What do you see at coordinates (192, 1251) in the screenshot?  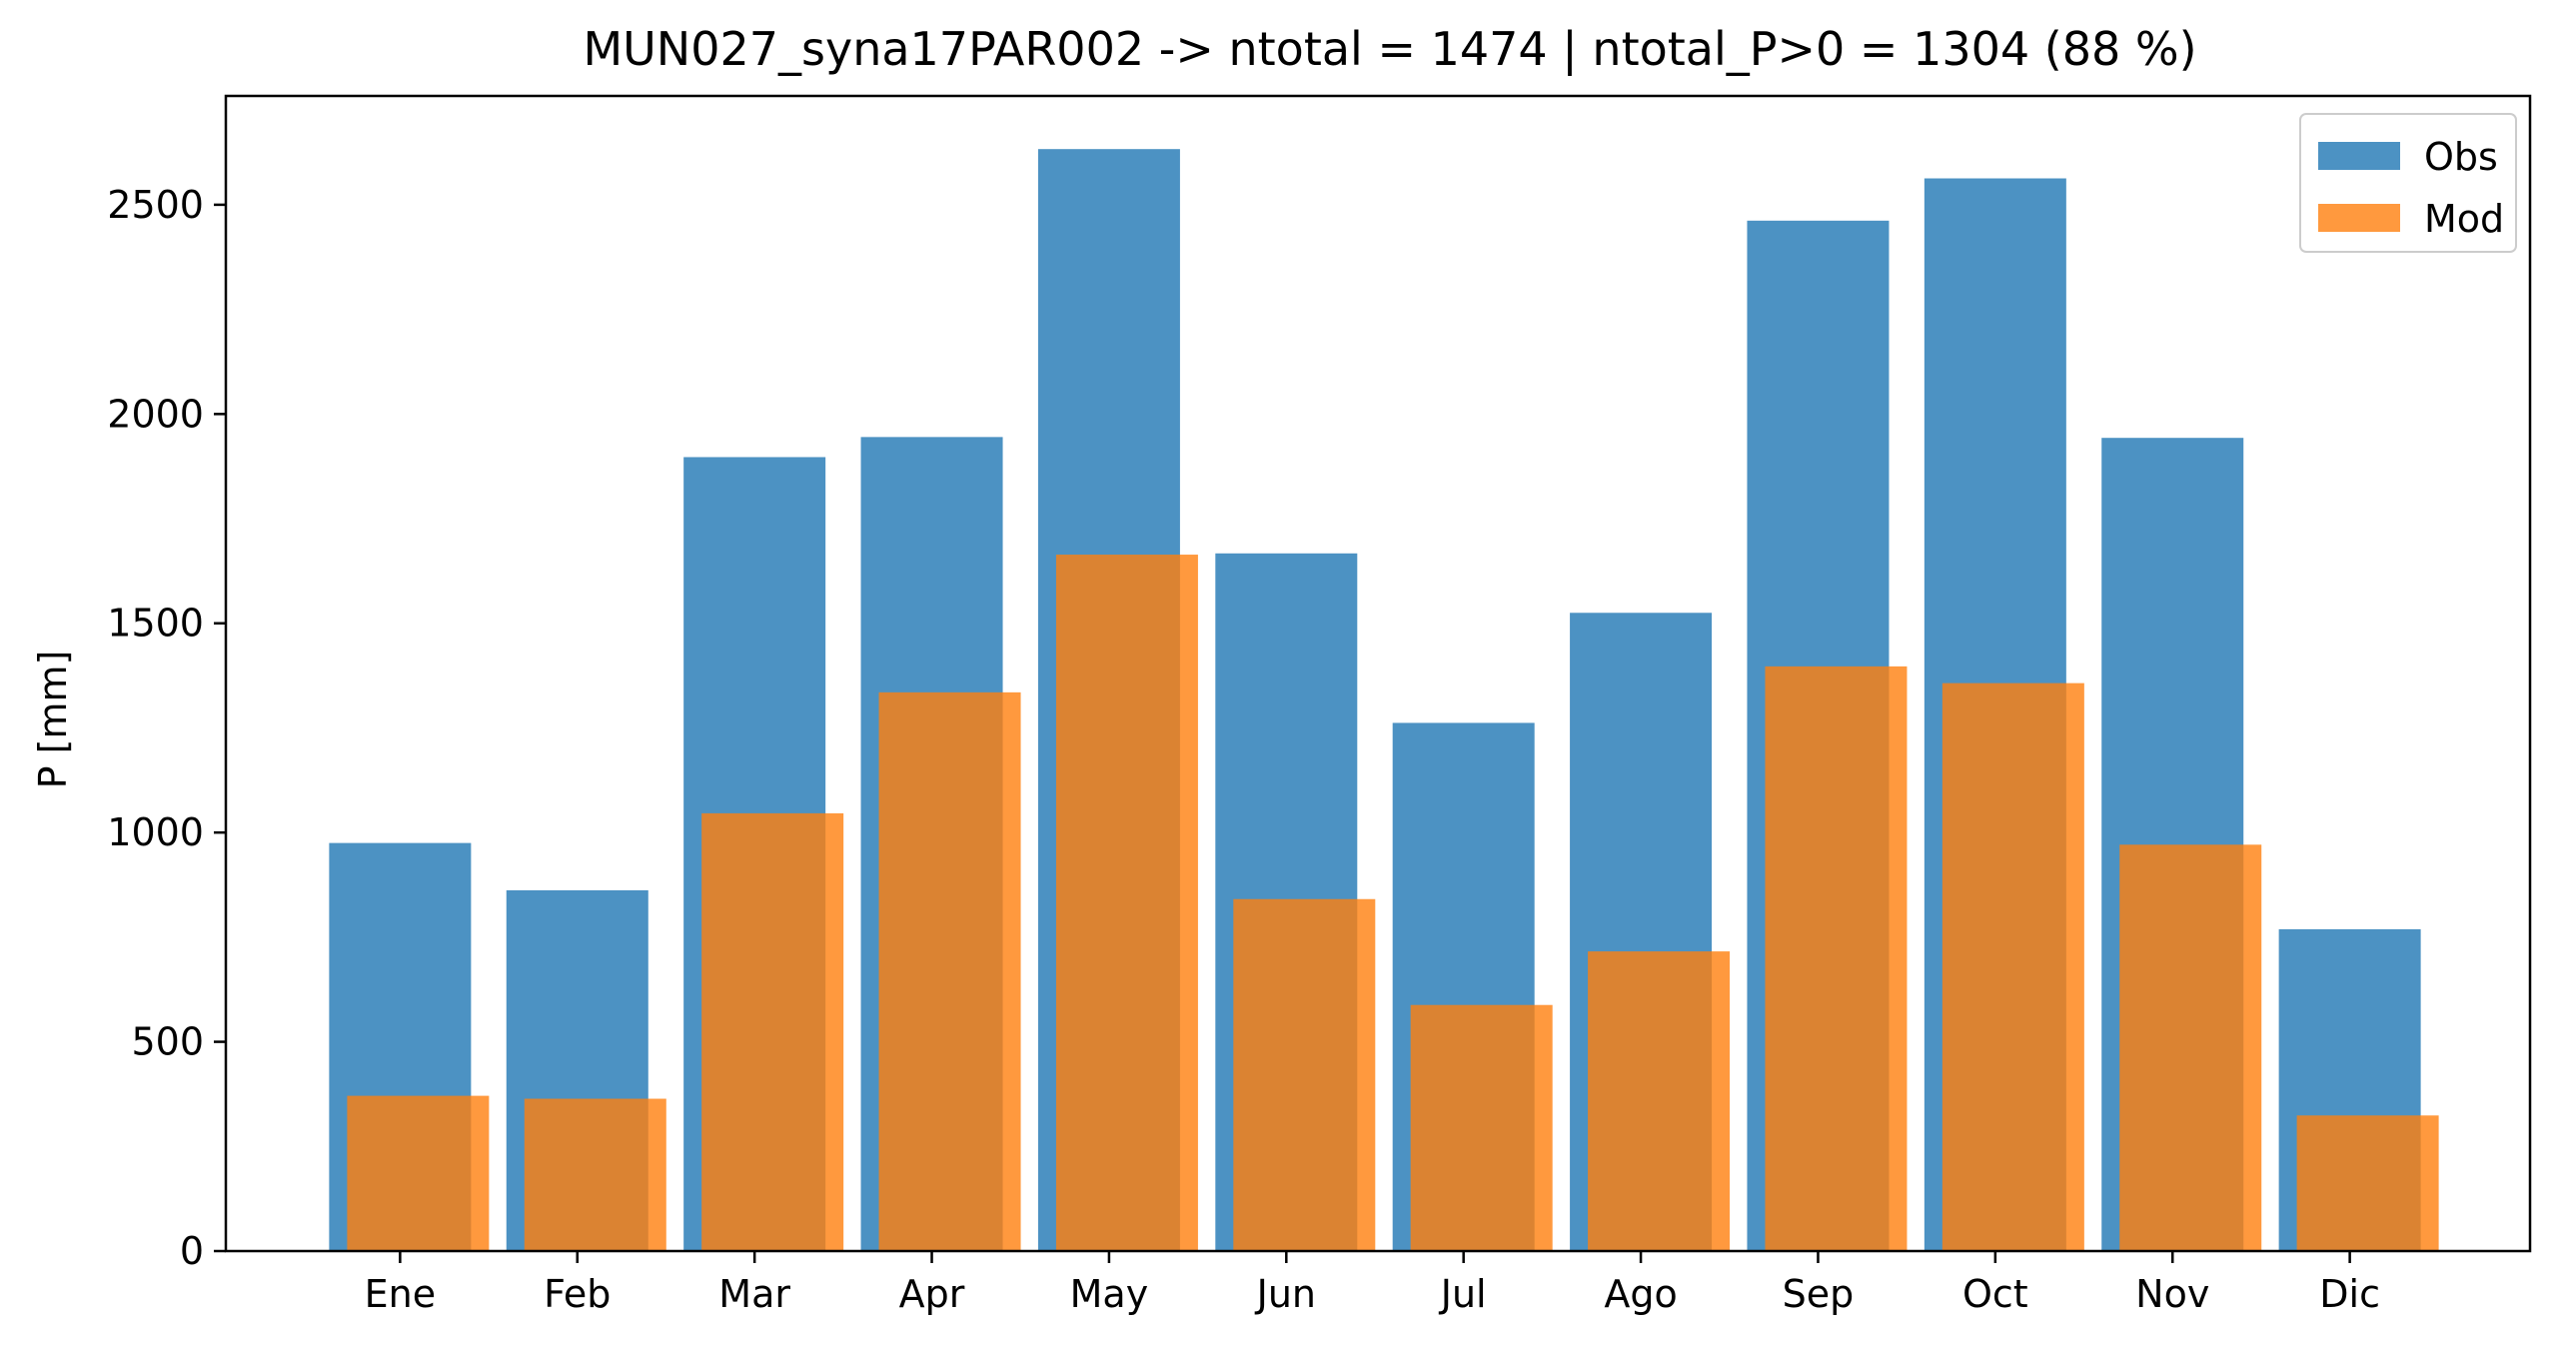 I see `y-tick-label: 0` at bounding box center [192, 1251].